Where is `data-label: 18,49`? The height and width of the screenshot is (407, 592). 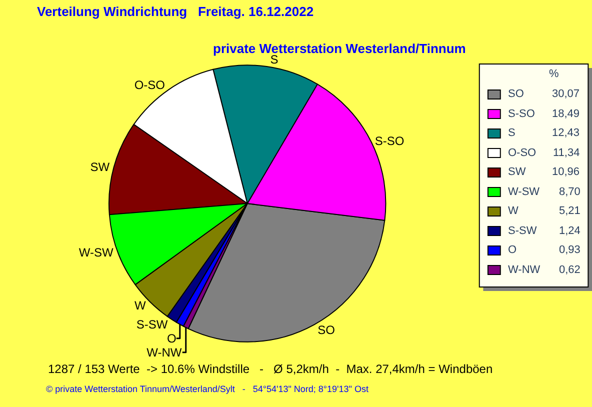
data-label: 18,49 is located at coordinates (566, 114).